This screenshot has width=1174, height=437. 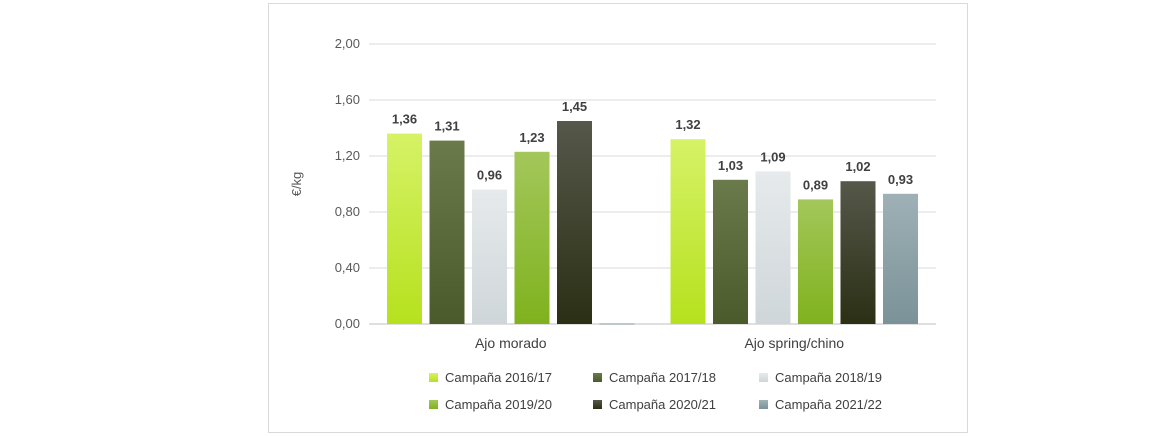 What do you see at coordinates (446, 126) in the screenshot?
I see `data-label: 1,31` at bounding box center [446, 126].